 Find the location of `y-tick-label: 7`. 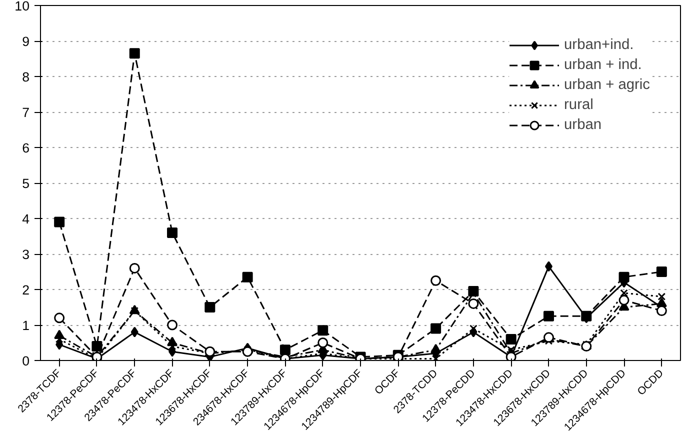

y-tick-label: 7 is located at coordinates (26, 112).